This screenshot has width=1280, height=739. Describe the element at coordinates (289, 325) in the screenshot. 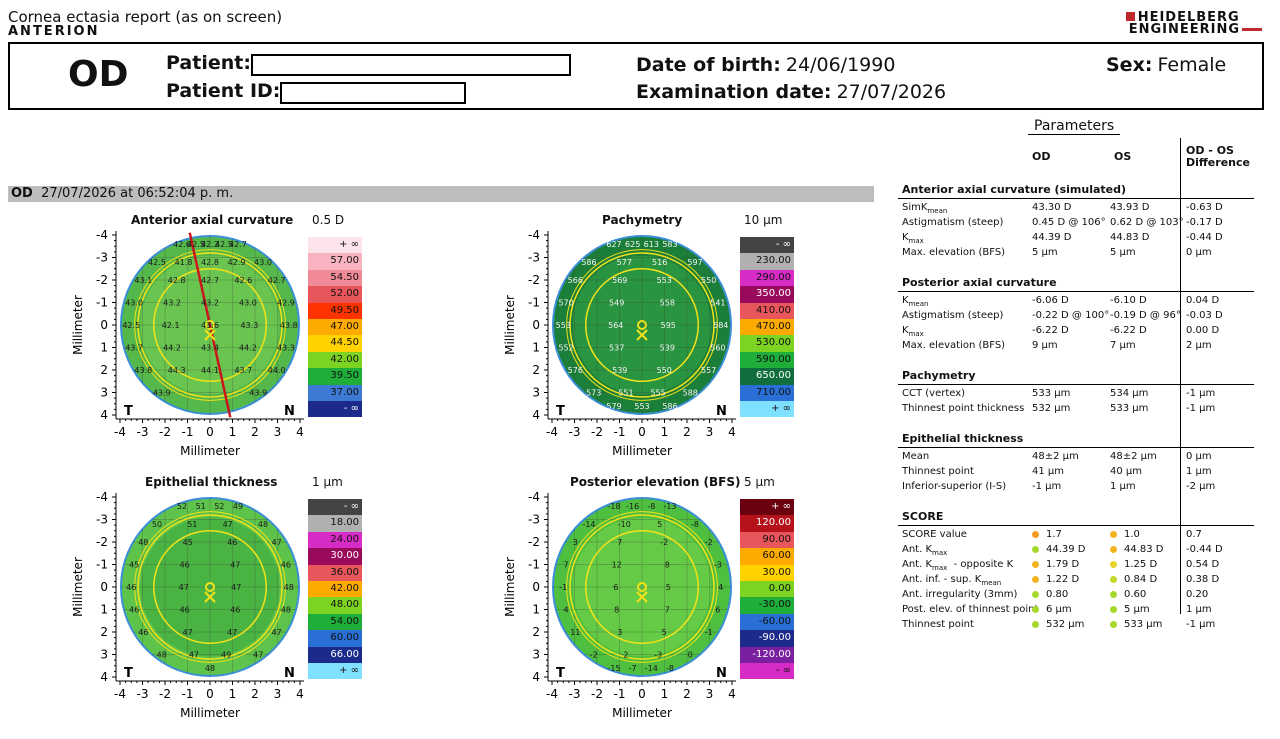

I see `map-value: 43.8` at that location.